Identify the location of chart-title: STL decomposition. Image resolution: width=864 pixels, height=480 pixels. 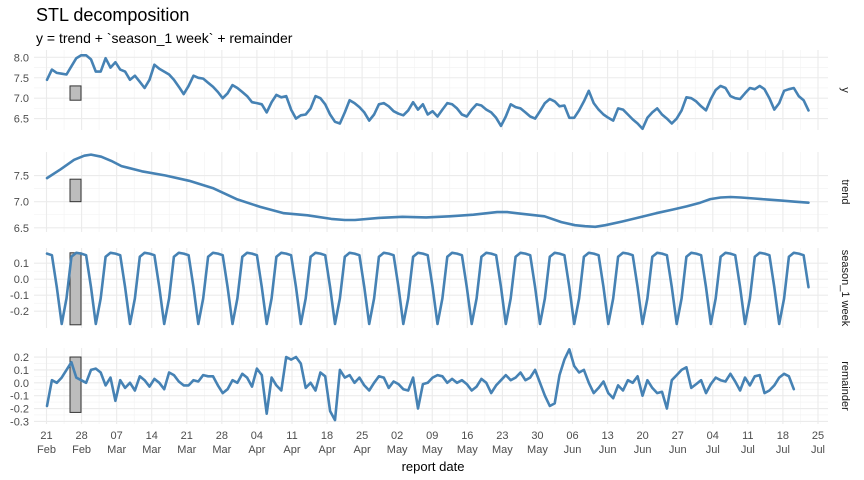
(113, 15).